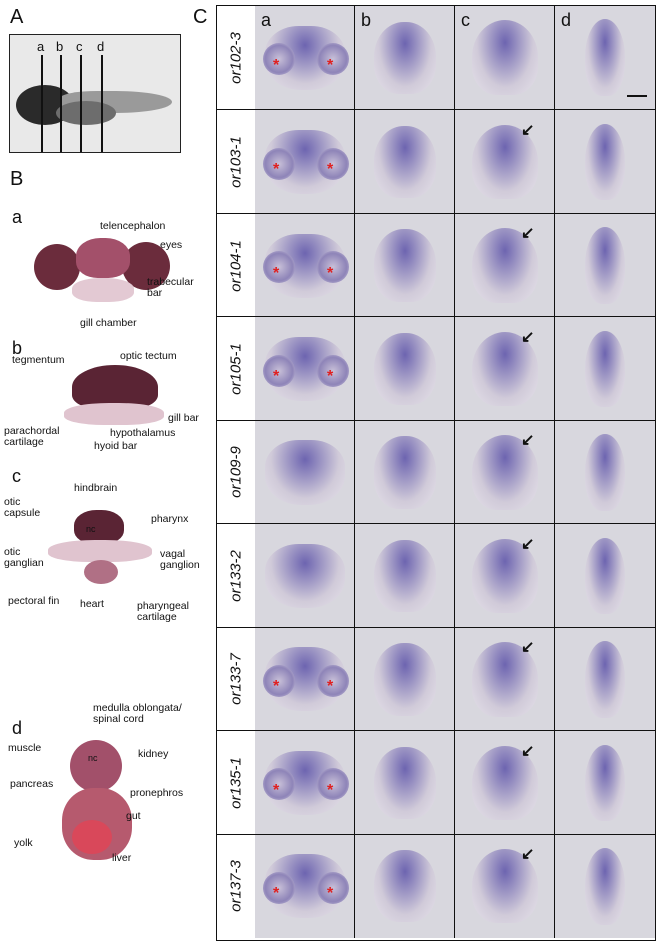  Describe the element at coordinates (103, 271) in the screenshot. I see `section-image-a` at that location.